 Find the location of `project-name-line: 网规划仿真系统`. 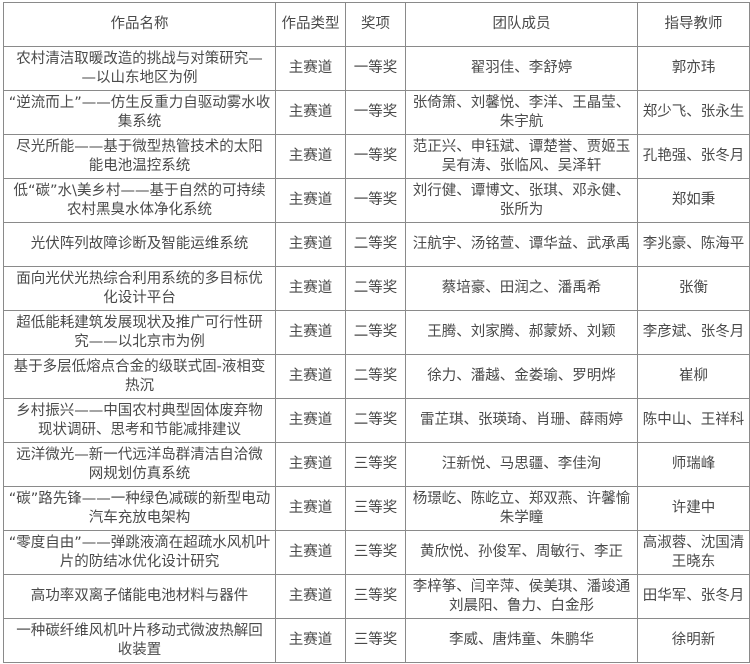

project-name-line: 网规划仿真系统 is located at coordinates (139, 473).